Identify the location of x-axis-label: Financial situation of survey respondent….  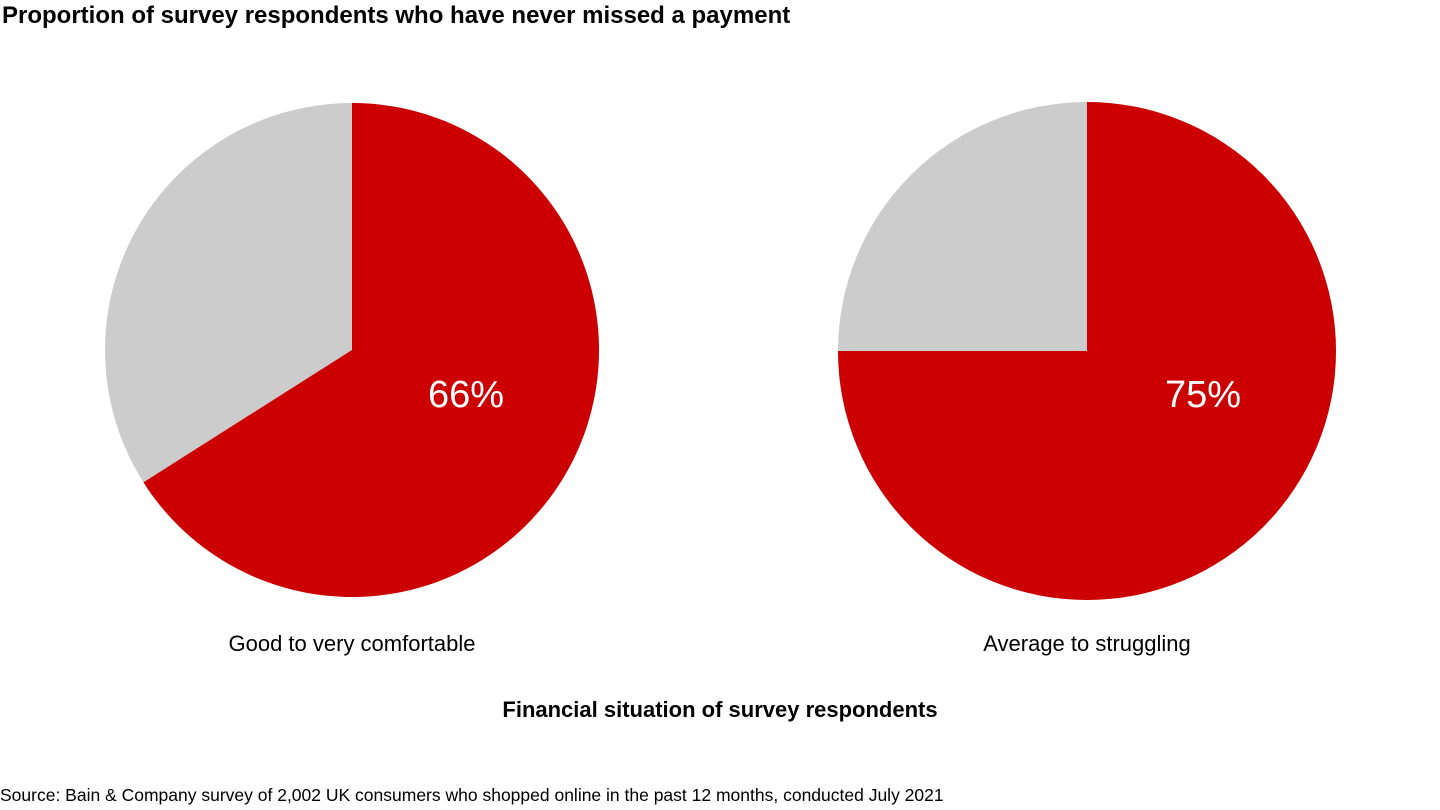
(720, 709).